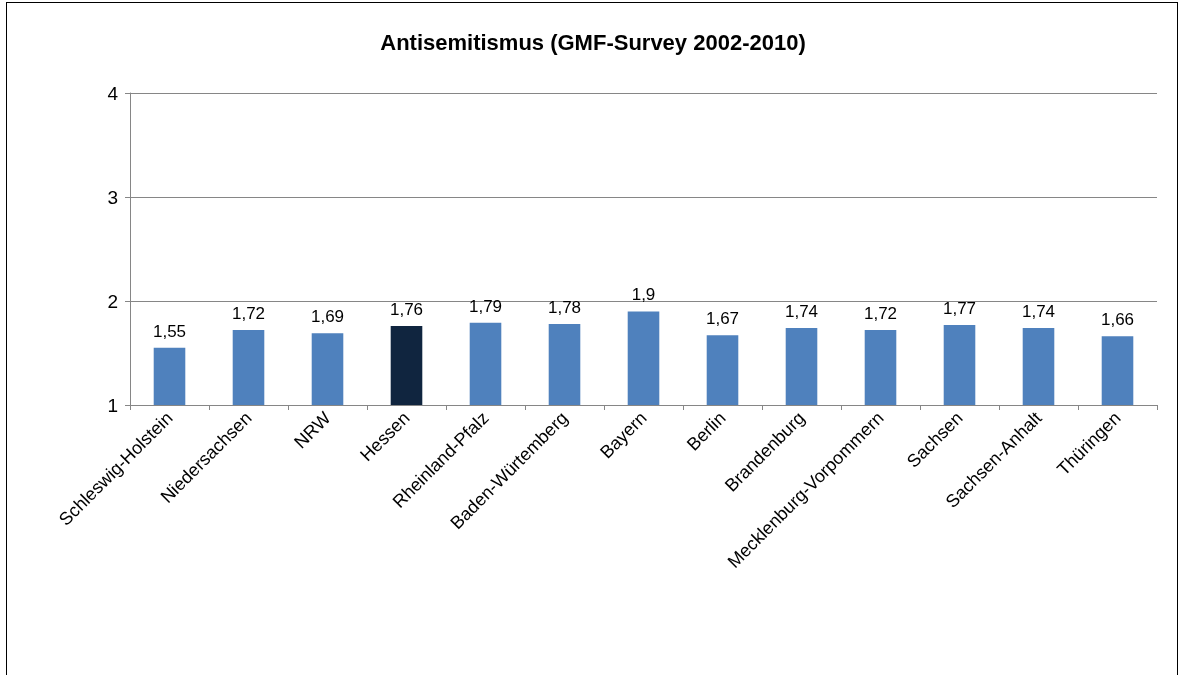  Describe the element at coordinates (485, 306) in the screenshot. I see `data-label: 1,79` at that location.